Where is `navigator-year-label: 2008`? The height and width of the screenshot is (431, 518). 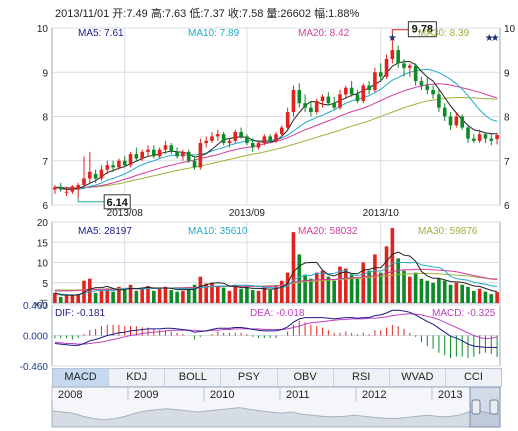 navigator-year-label: 2008 is located at coordinates (70, 395).